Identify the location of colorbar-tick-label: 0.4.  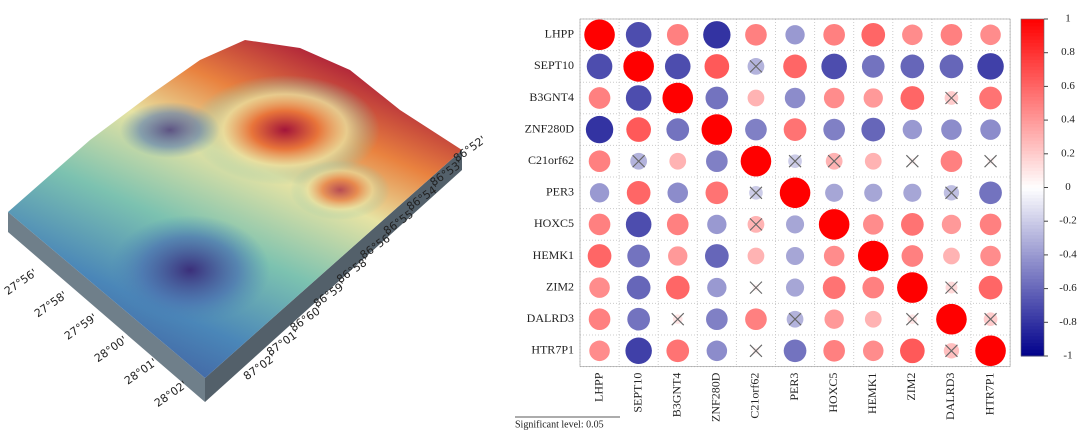
(1068, 120).